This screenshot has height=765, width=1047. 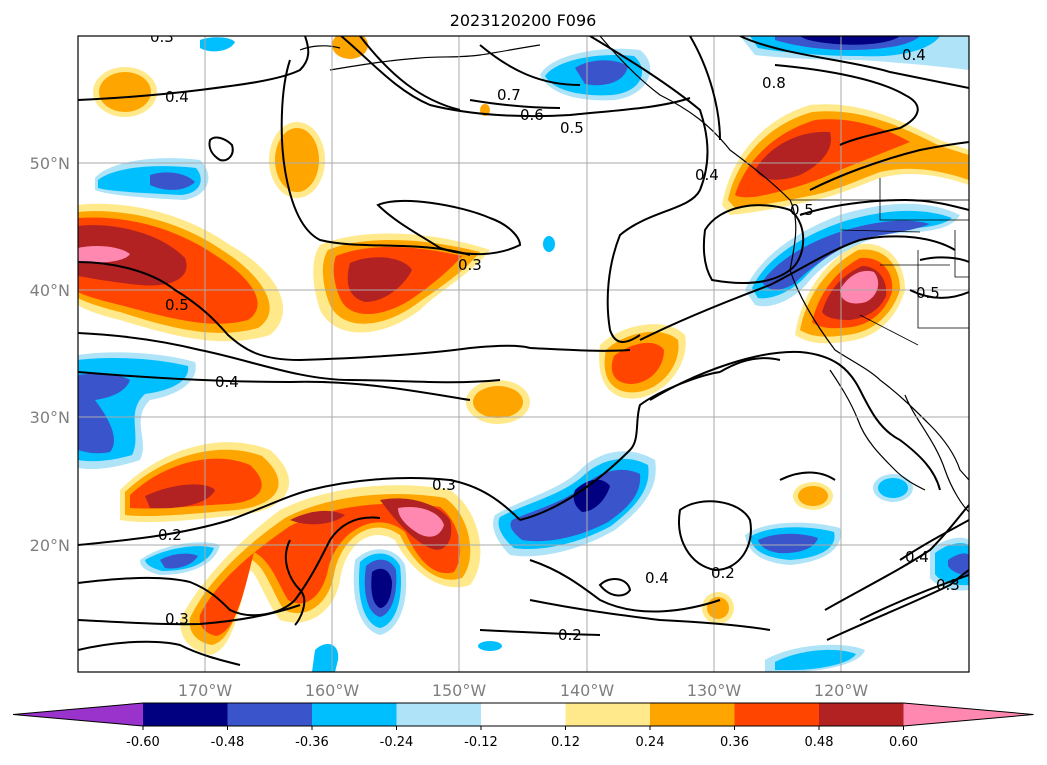 I want to click on colorbar-tick-label: 0.12, so click(x=565, y=742).